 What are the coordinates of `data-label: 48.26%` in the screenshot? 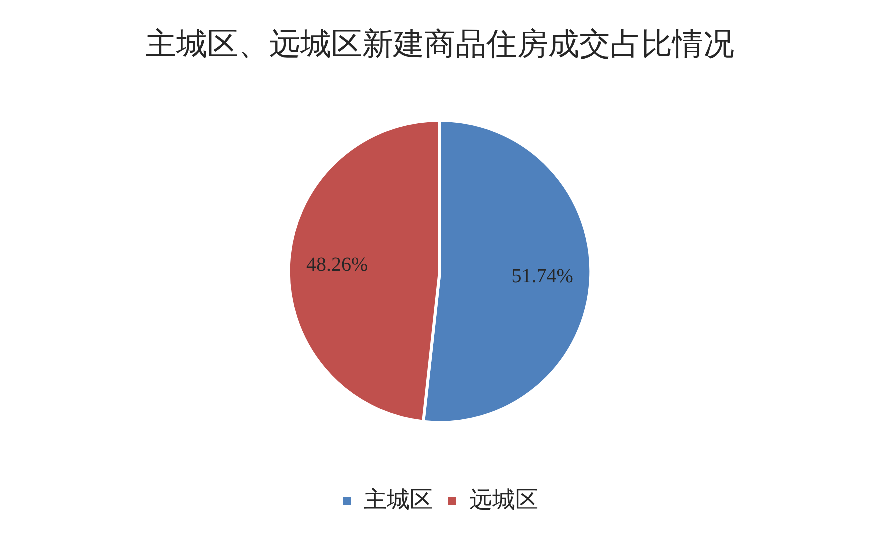 It's located at (337, 265).